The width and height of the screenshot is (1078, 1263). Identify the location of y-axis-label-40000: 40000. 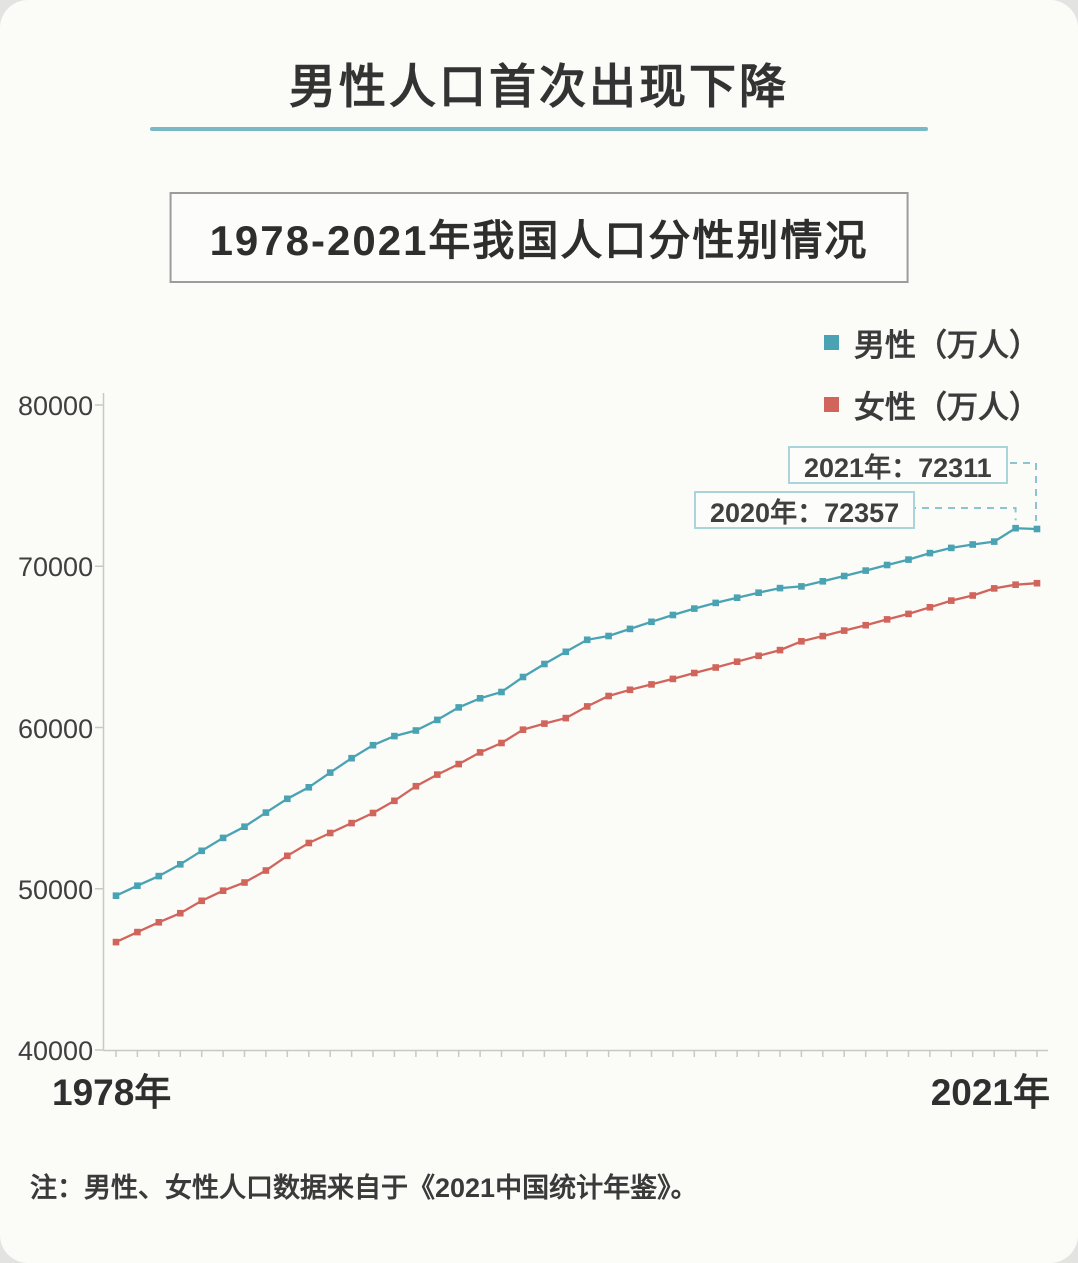
(56, 1051).